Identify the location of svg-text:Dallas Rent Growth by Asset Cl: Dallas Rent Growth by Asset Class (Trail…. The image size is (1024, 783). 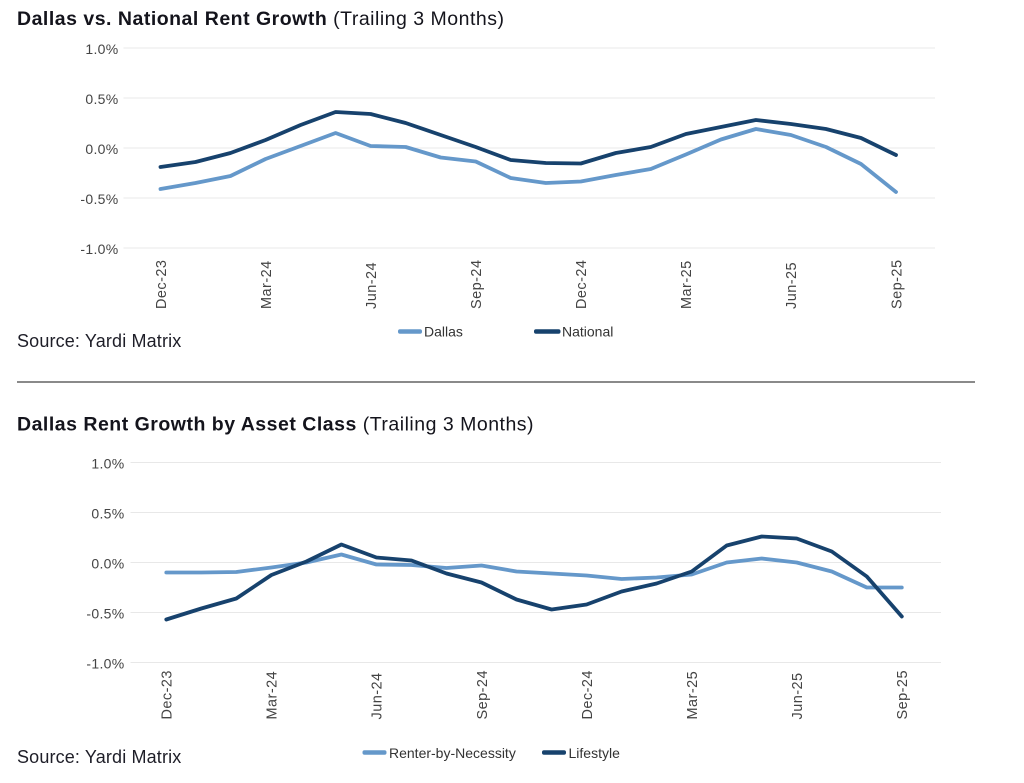
(275, 425).